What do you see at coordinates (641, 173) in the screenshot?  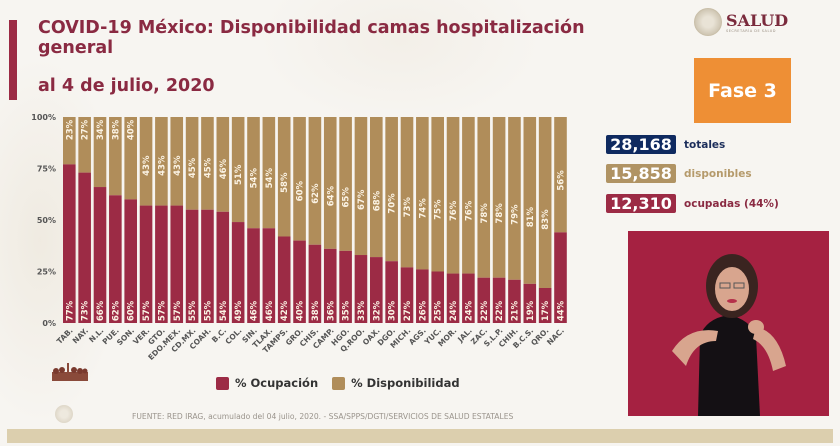 I see `stat-value-box: 15,858` at bounding box center [641, 173].